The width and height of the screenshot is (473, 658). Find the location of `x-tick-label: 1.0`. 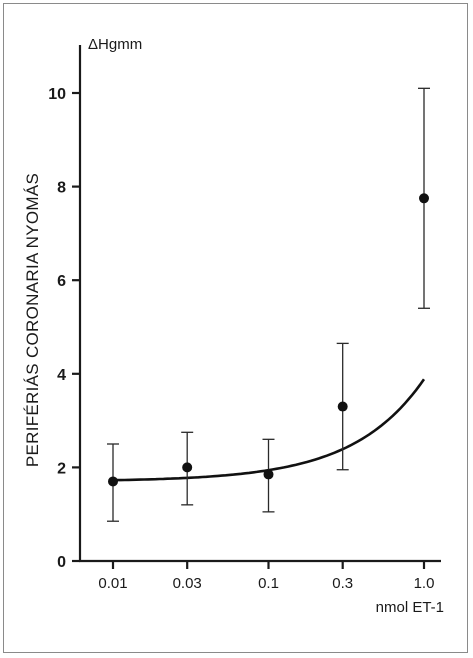

x-tick-label: 1.0 is located at coordinates (424, 583).